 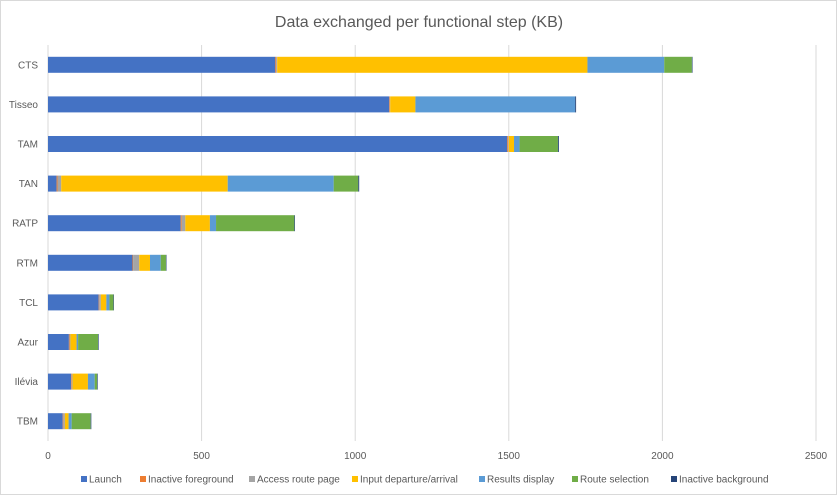 What do you see at coordinates (105, 480) in the screenshot?
I see `legend-label: Launch` at bounding box center [105, 480].